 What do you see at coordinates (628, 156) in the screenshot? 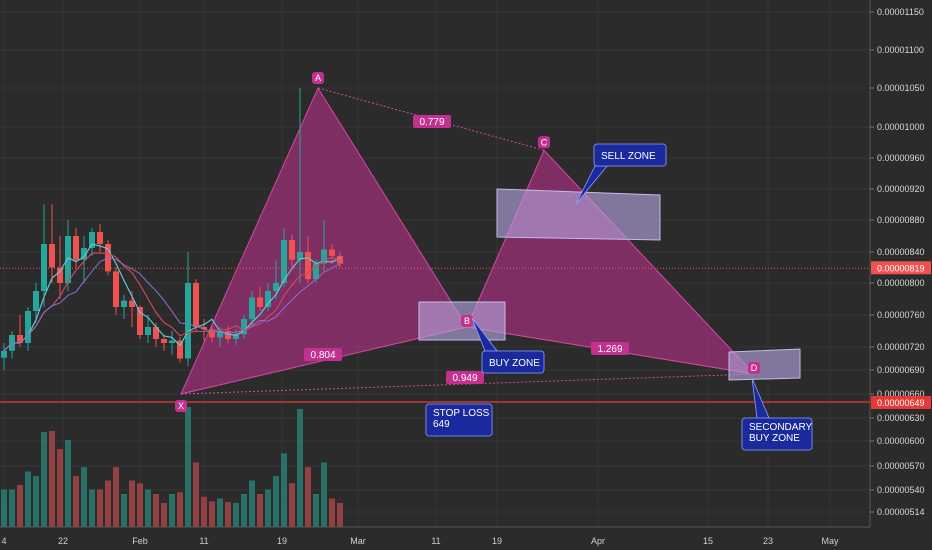
I see `callout-text: SELL ZONE` at bounding box center [628, 156].